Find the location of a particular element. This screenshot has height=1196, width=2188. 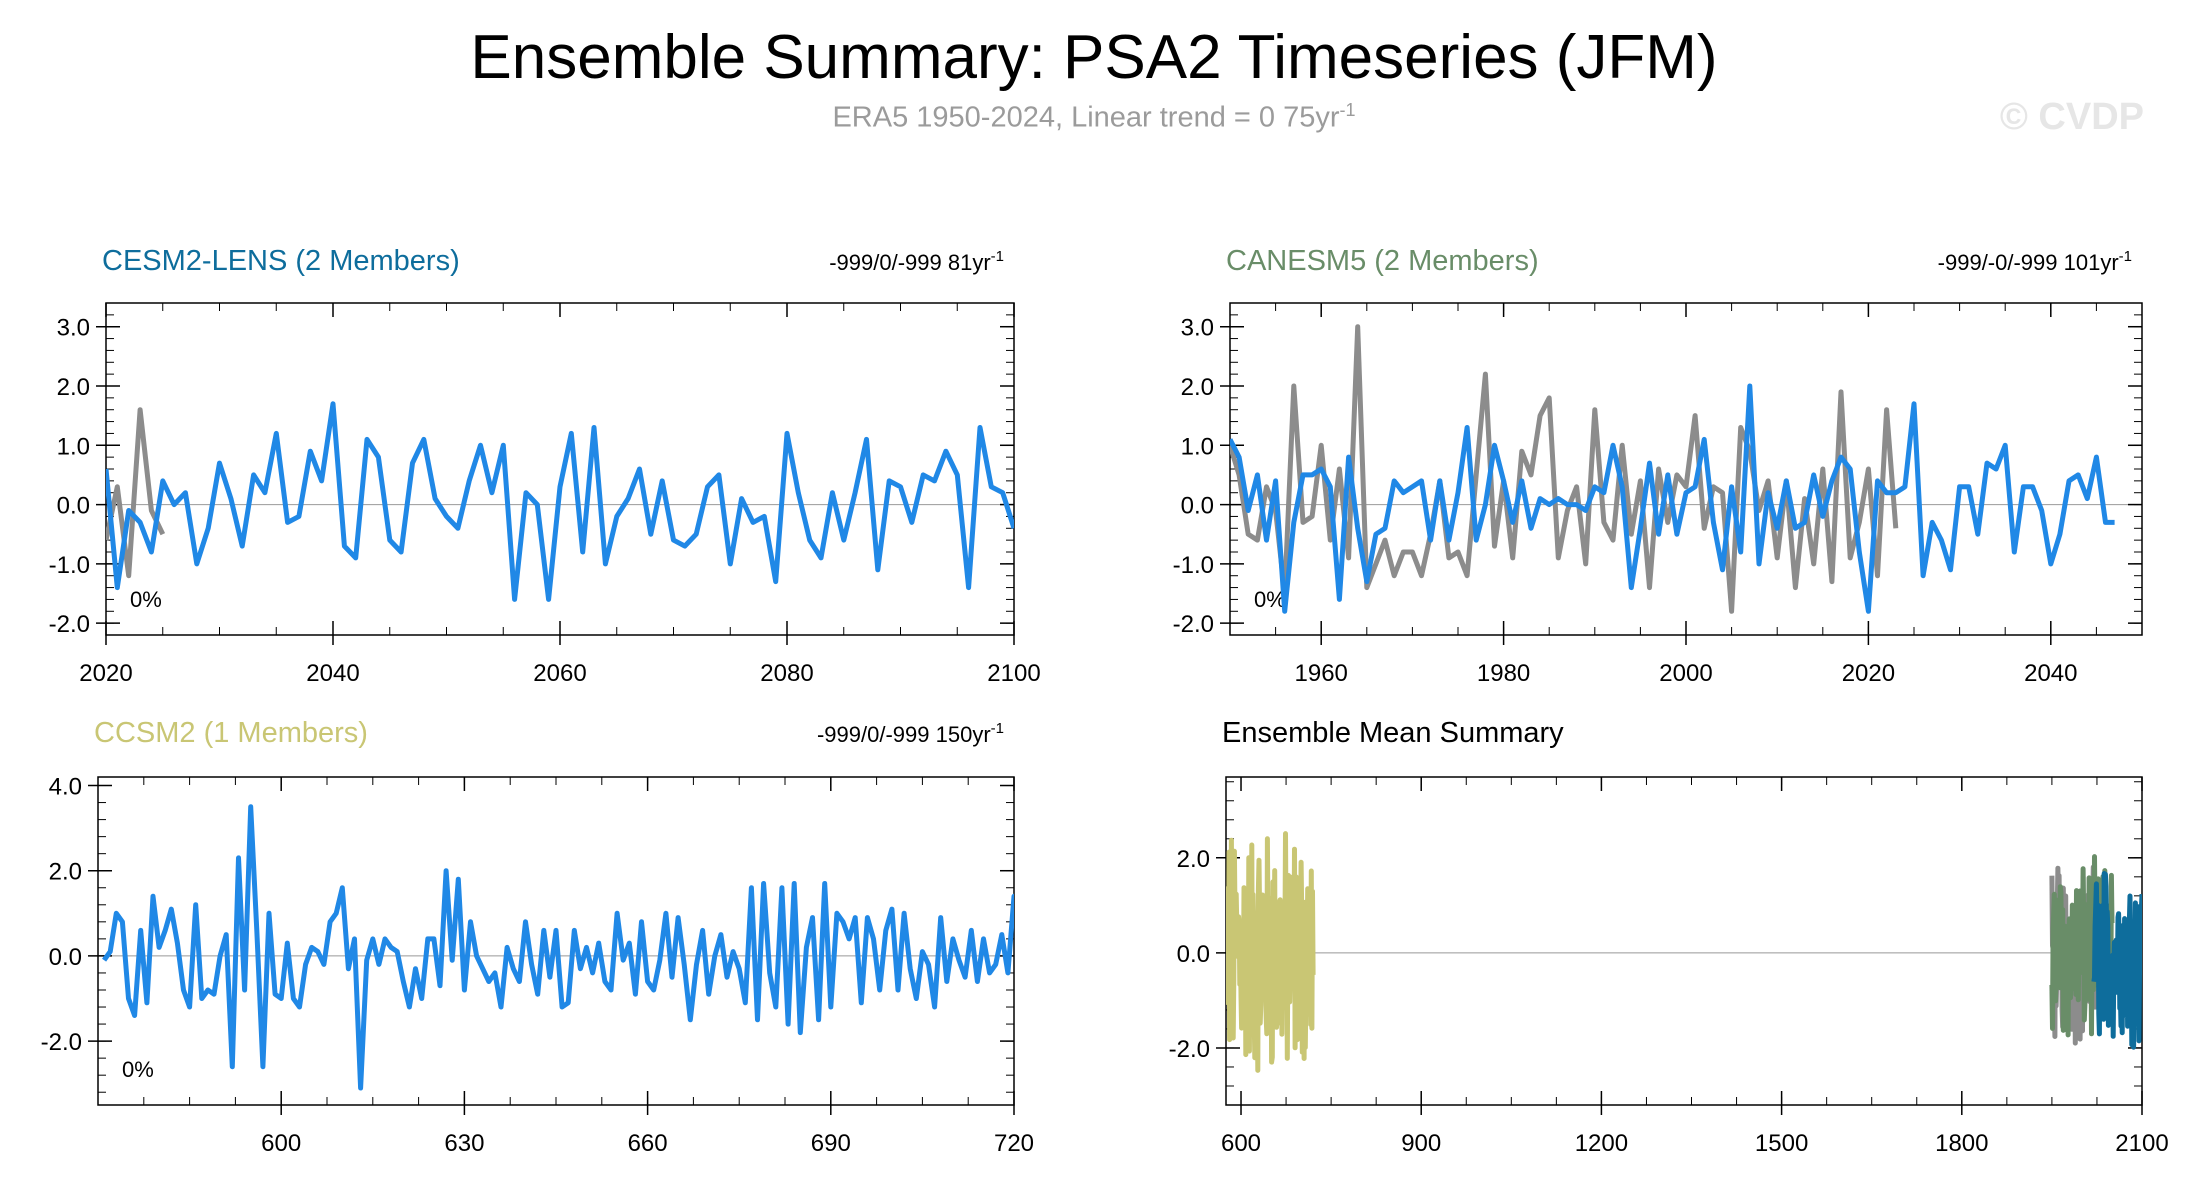

watermark-cvdp: © CVDP is located at coordinates (2071, 117).